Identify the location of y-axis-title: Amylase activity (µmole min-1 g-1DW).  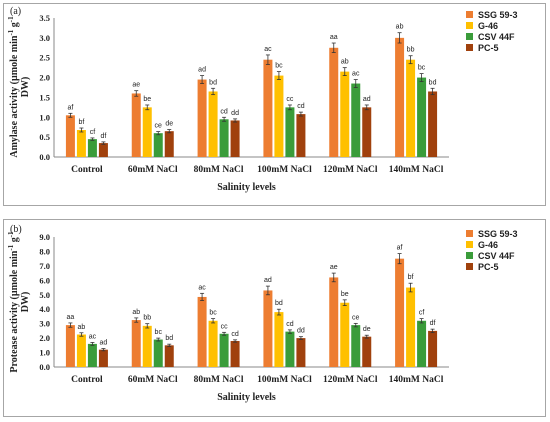
(19, 87).